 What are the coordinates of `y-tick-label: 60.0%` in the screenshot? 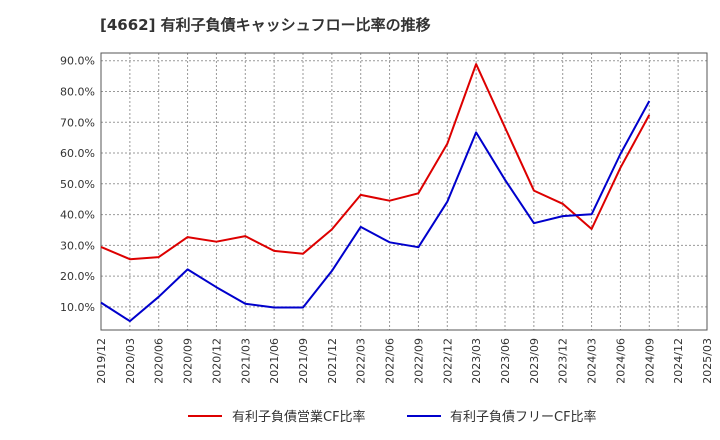 It's located at (77, 153).